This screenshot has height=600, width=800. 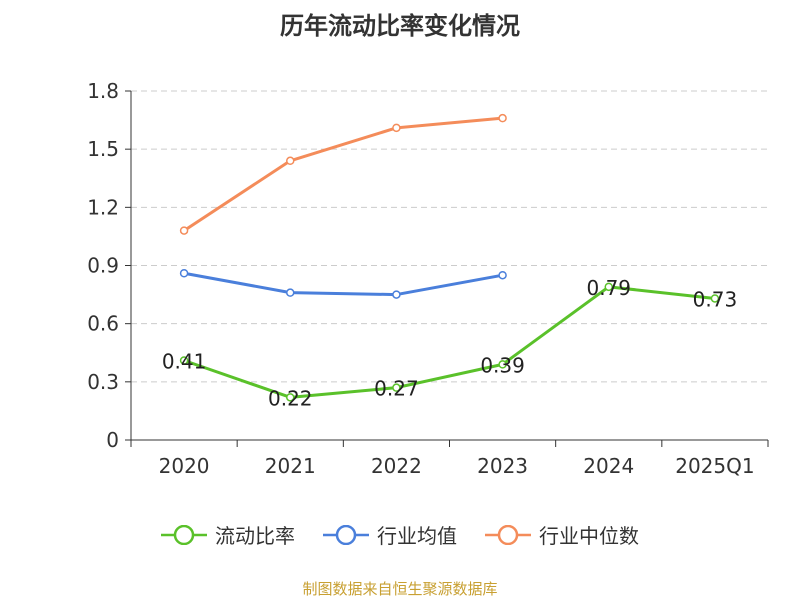 I want to click on x-tick-label: 2024, so click(x=608, y=466).